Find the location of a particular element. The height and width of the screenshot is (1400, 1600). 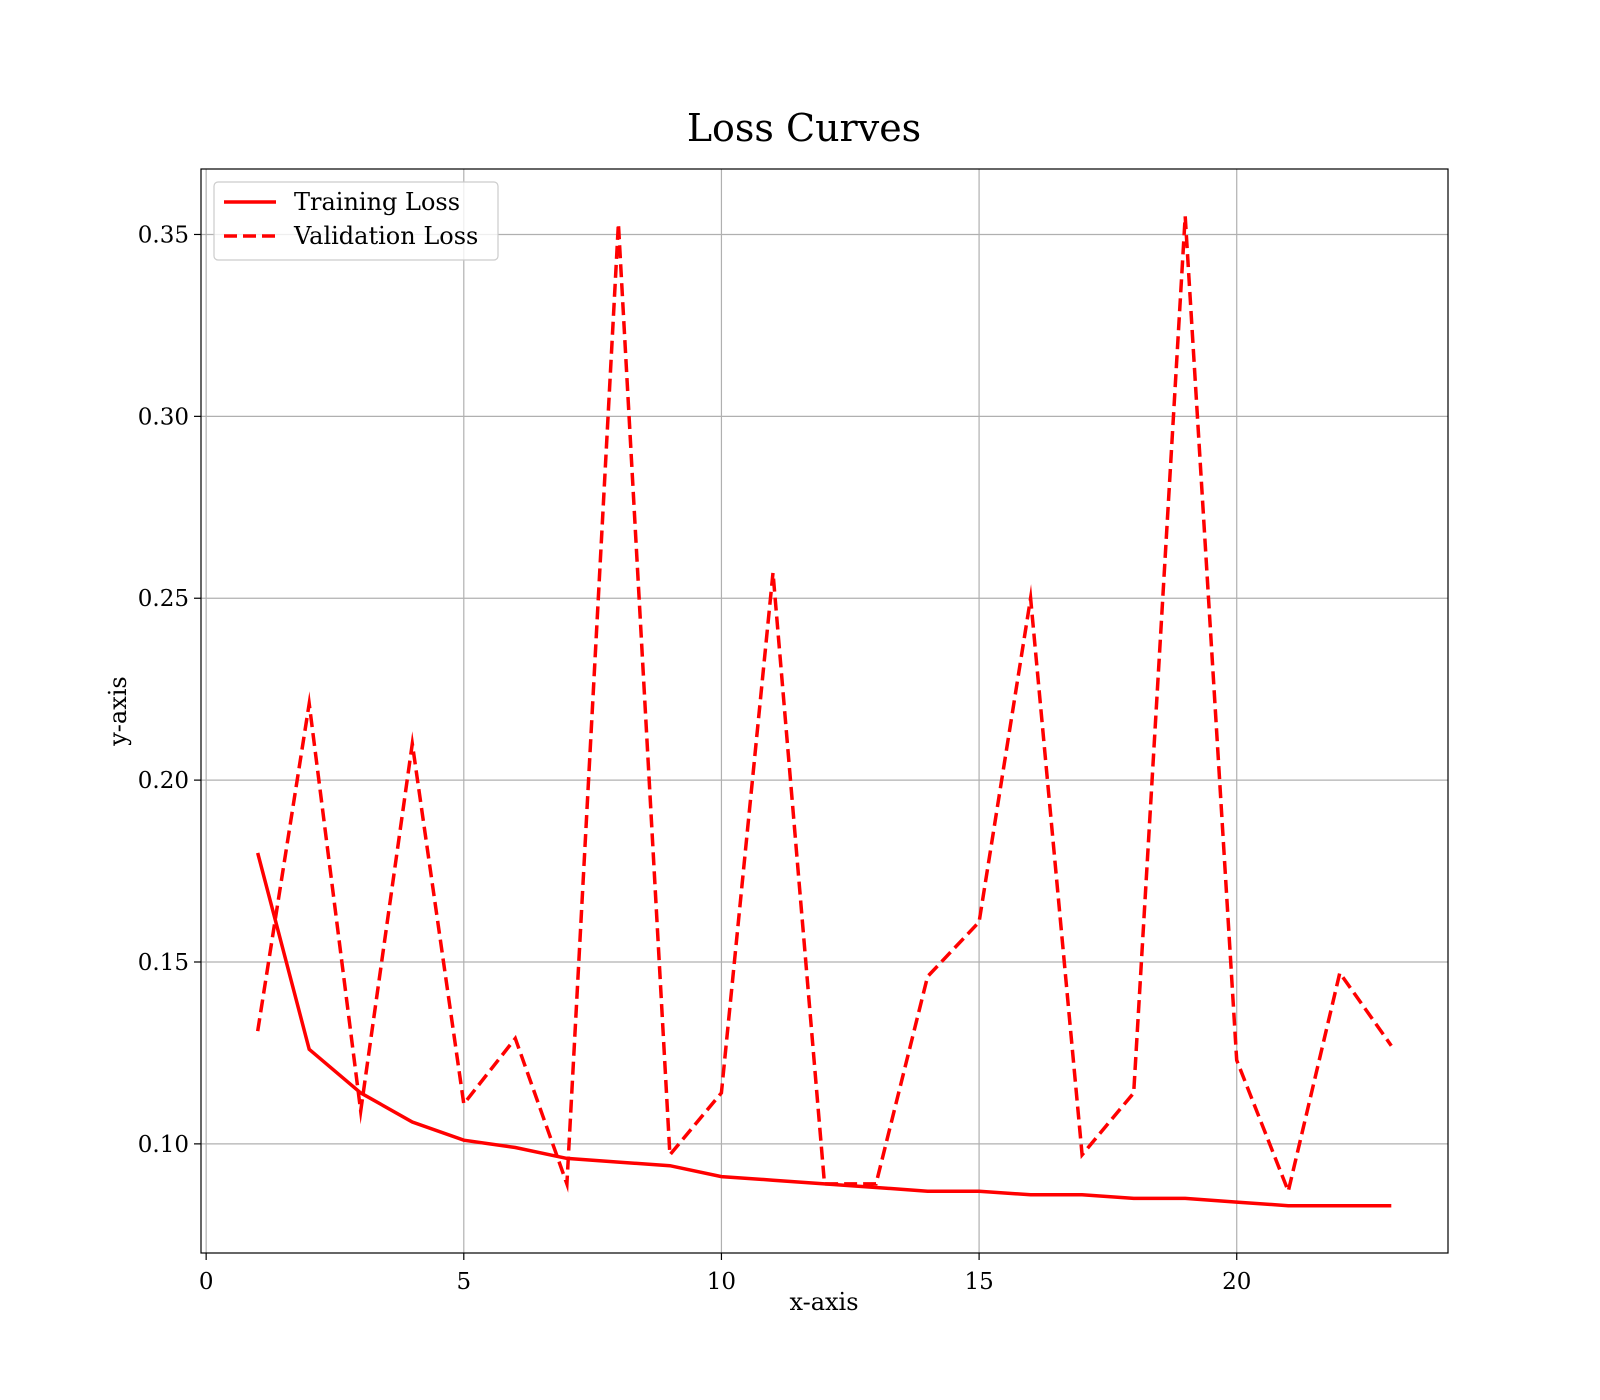

legend-label-training: Training Loss is located at coordinates (377, 202).